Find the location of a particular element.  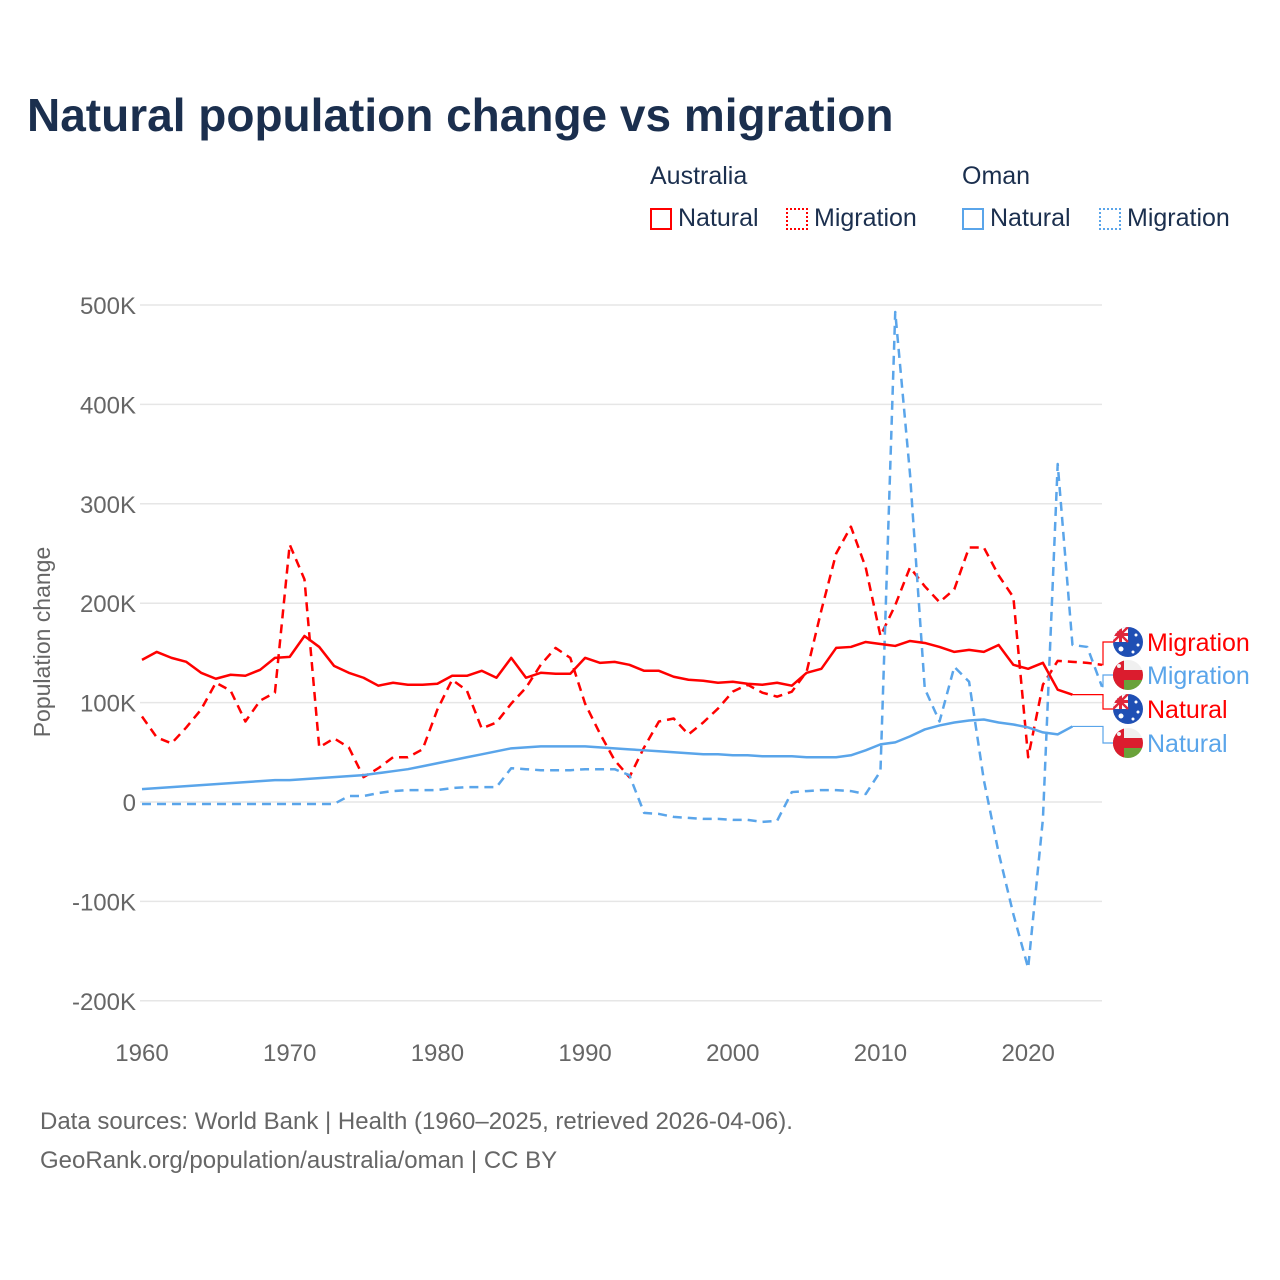

series-line-oman-natural is located at coordinates (607, 754).